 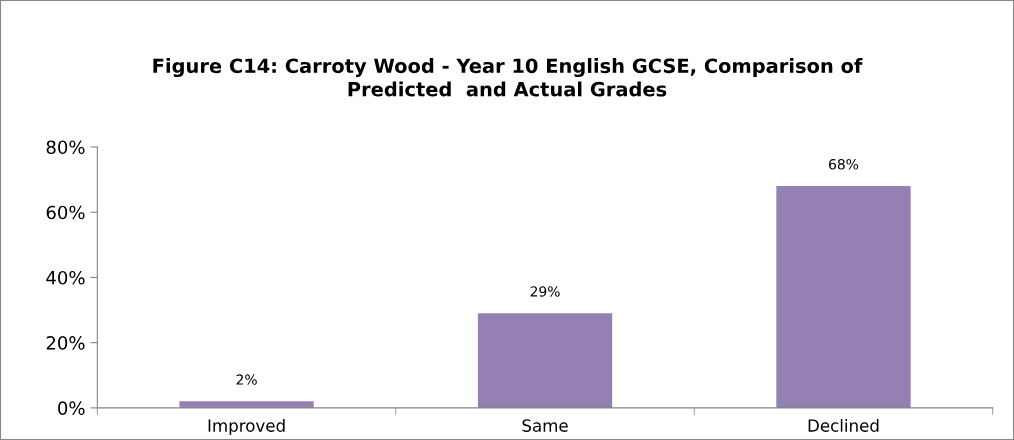 I want to click on x-tick-label: Improved, so click(x=246, y=427).